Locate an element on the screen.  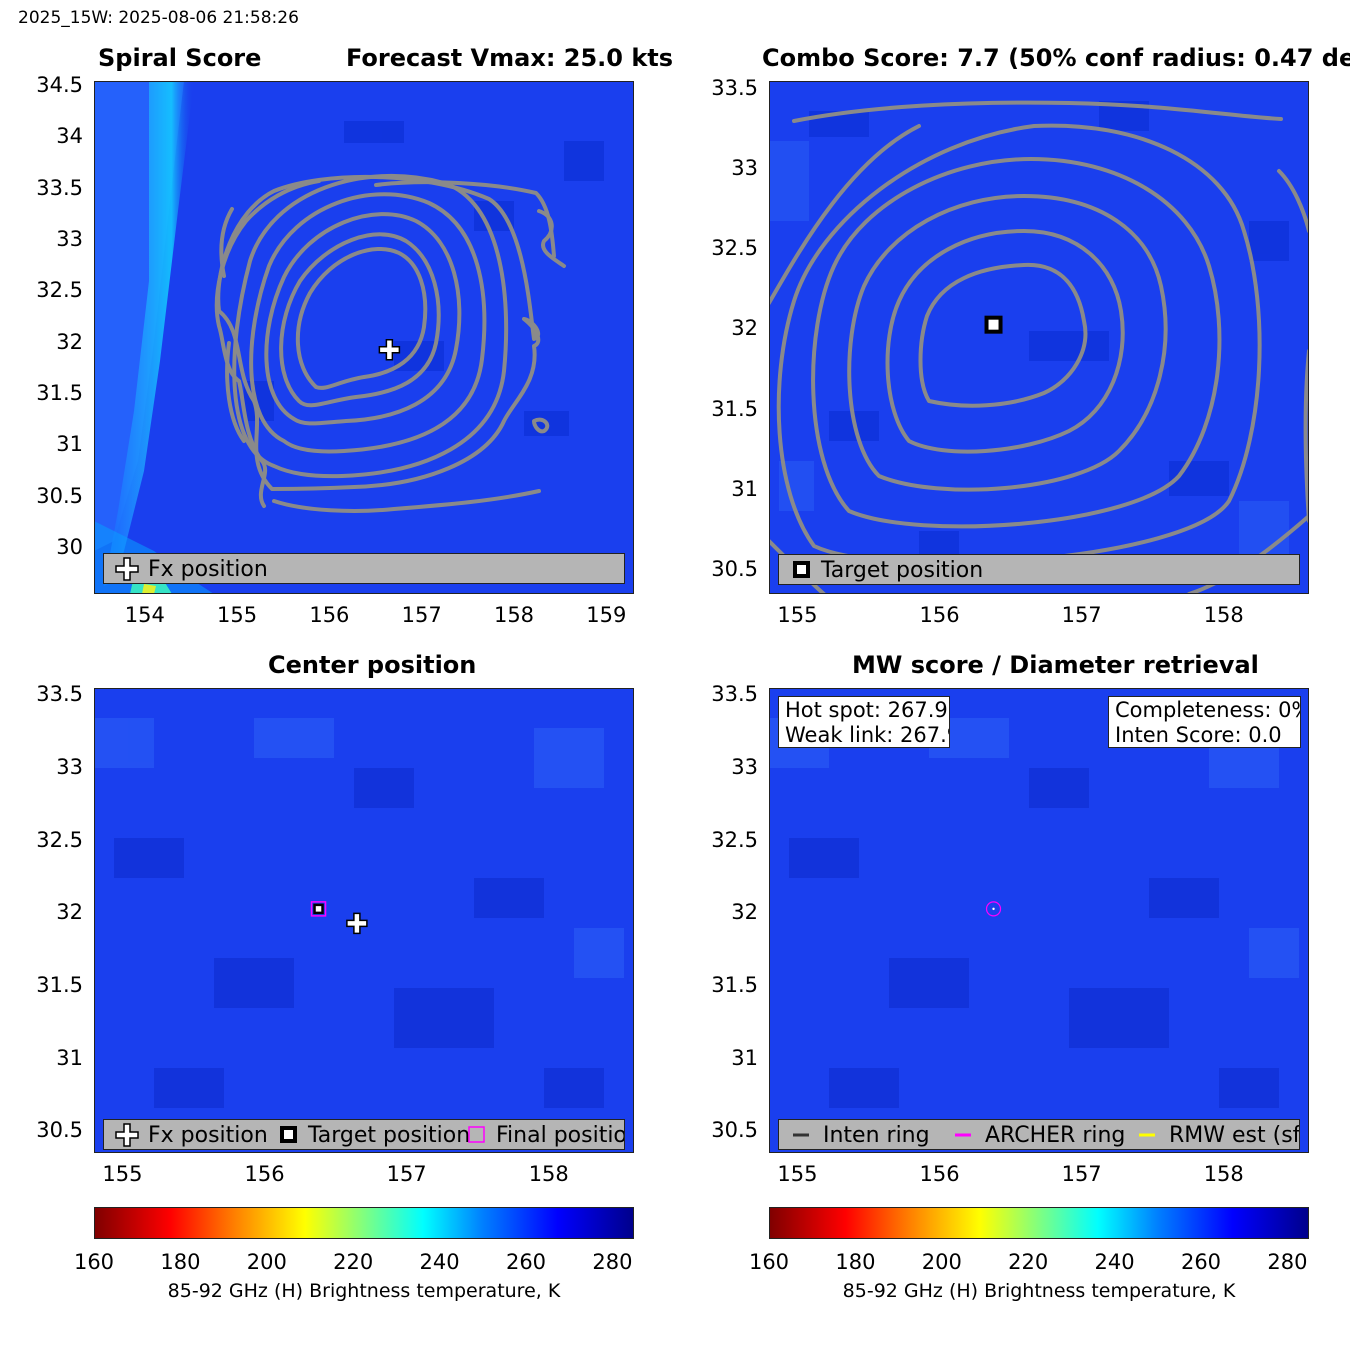
weak-link-text: Weak link: 267.9K is located at coordinates (867, 735).